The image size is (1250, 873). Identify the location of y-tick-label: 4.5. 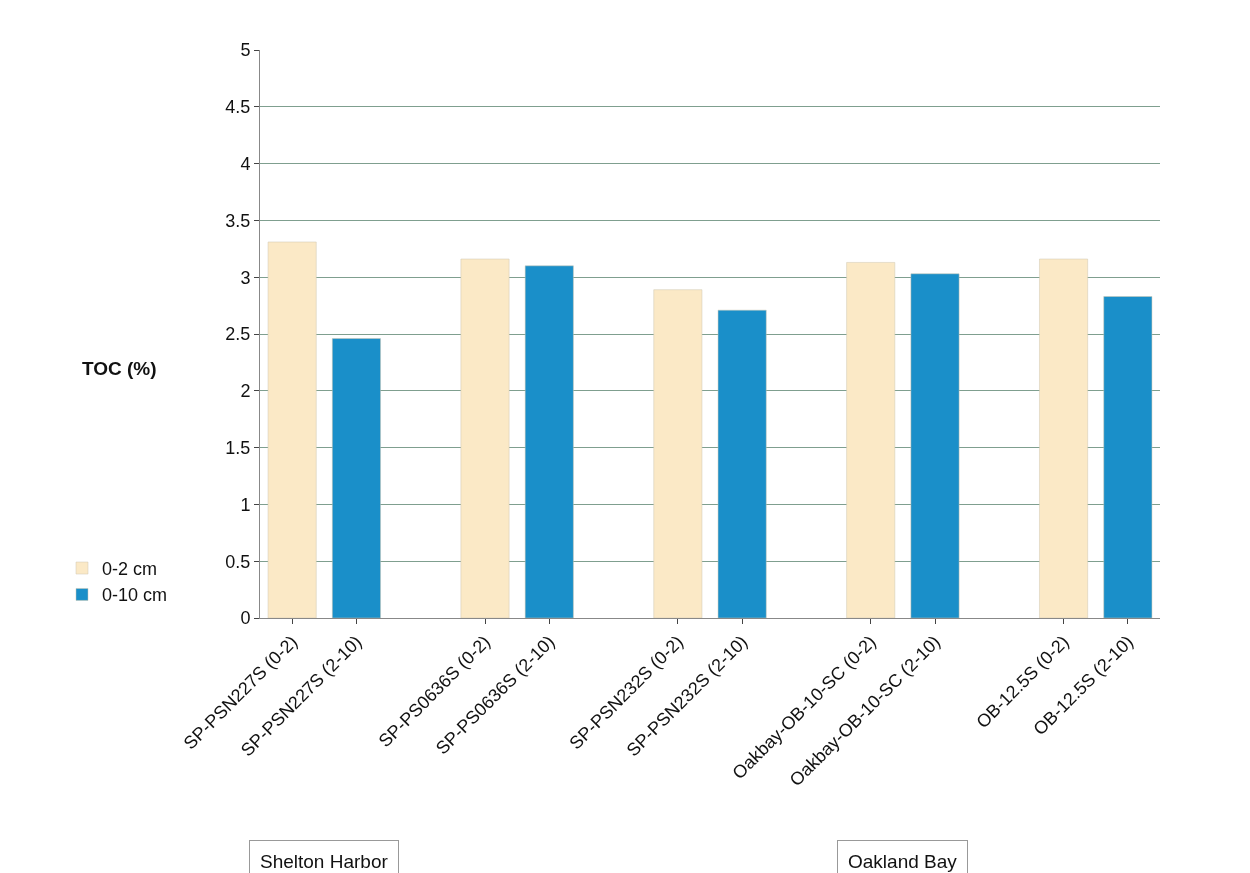
(238, 107).